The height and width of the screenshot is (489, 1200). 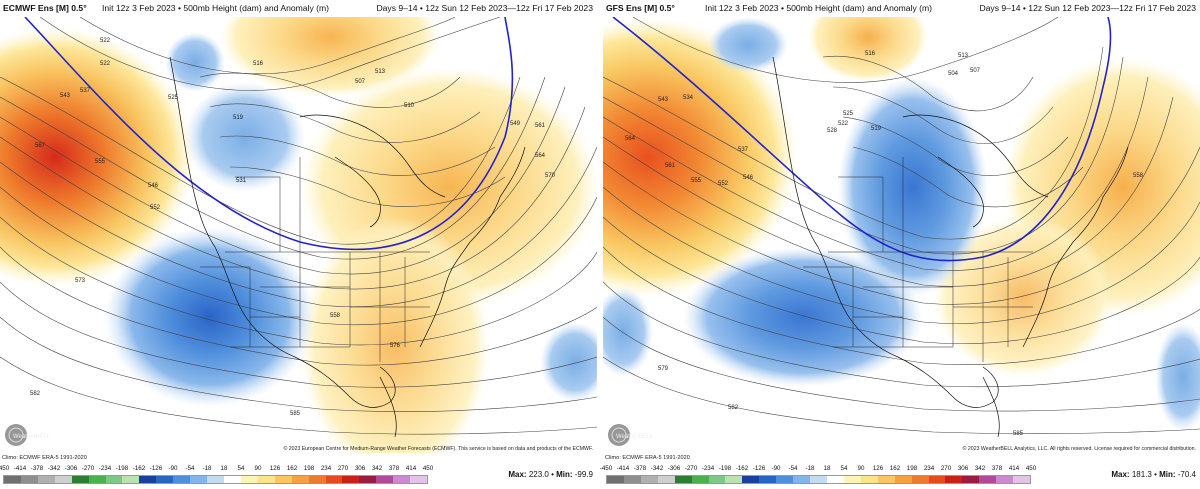 What do you see at coordinates (725, 468) in the screenshot?
I see `colorbar-tick-label: -198` at bounding box center [725, 468].